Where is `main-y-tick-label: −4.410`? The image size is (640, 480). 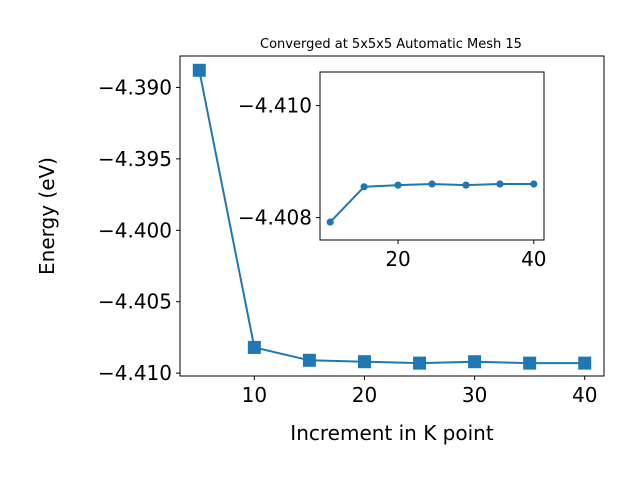 main-y-tick-label: −4.410 is located at coordinates (135, 373).